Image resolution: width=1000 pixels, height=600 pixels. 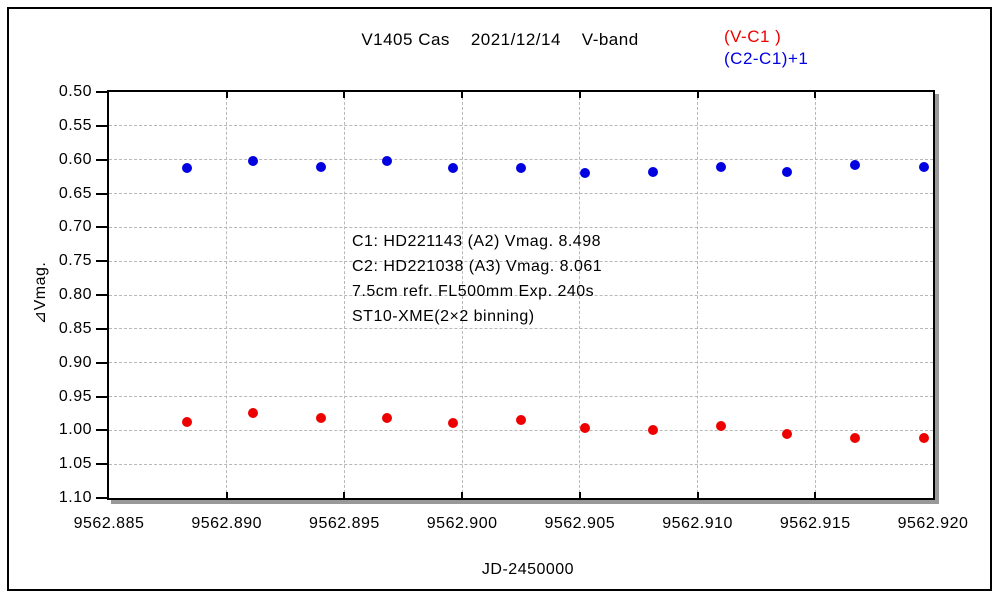 What do you see at coordinates (75, 159) in the screenshot?
I see `y-tick-label: 0.60` at bounding box center [75, 159].